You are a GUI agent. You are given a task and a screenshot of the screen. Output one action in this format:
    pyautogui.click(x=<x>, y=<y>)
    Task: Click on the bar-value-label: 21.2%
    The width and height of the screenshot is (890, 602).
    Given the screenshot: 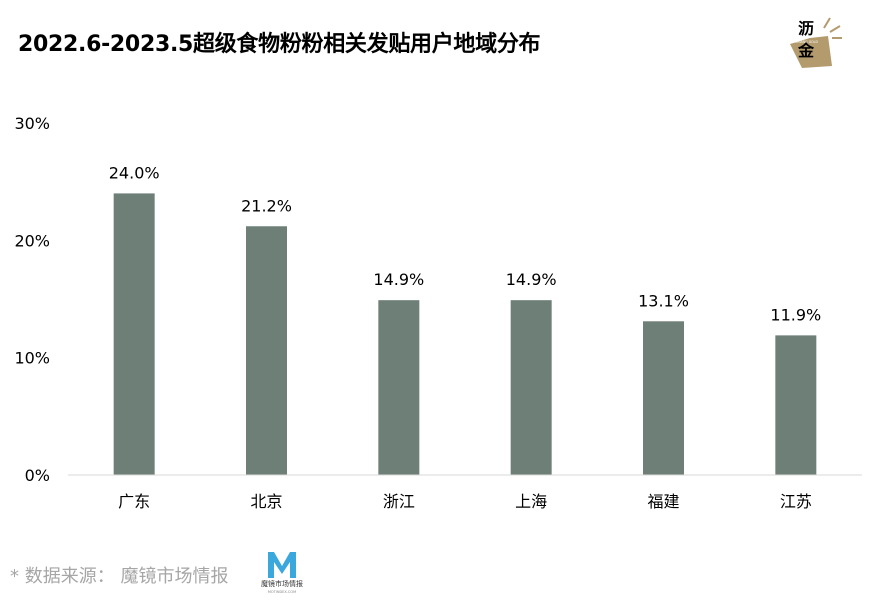 What is the action you would take?
    pyautogui.click(x=266, y=205)
    